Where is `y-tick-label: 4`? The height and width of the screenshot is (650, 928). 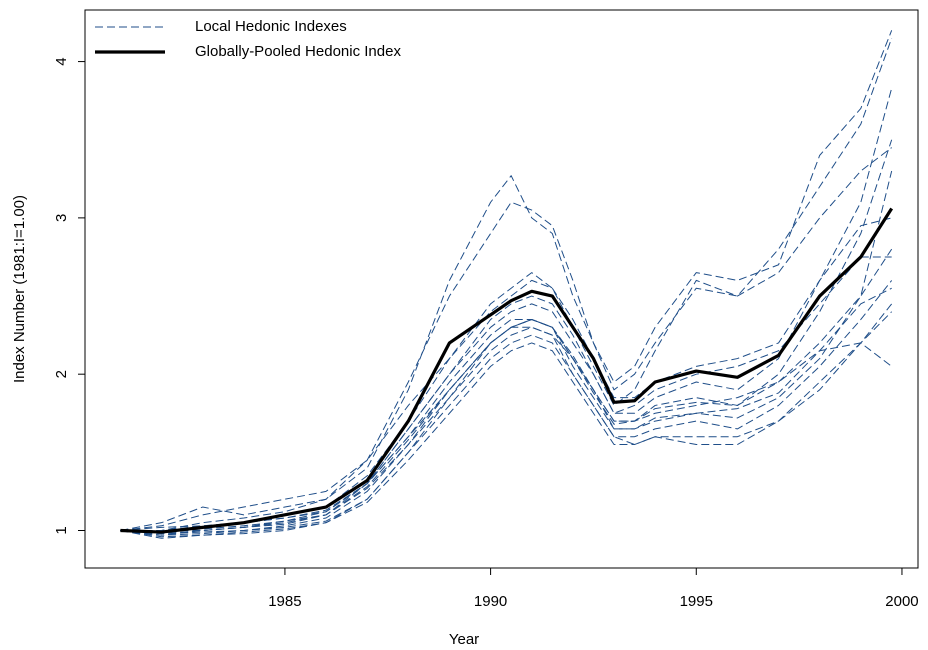 y-tick-label: 4 is located at coordinates (61, 61).